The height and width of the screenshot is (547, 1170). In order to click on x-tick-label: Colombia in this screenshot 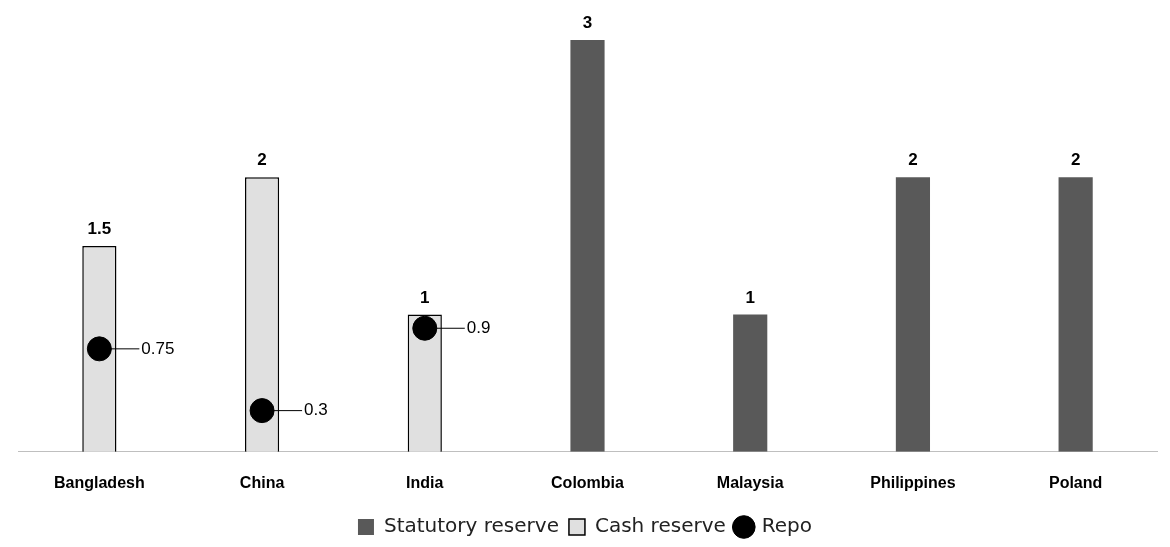, I will do `click(588, 482)`.